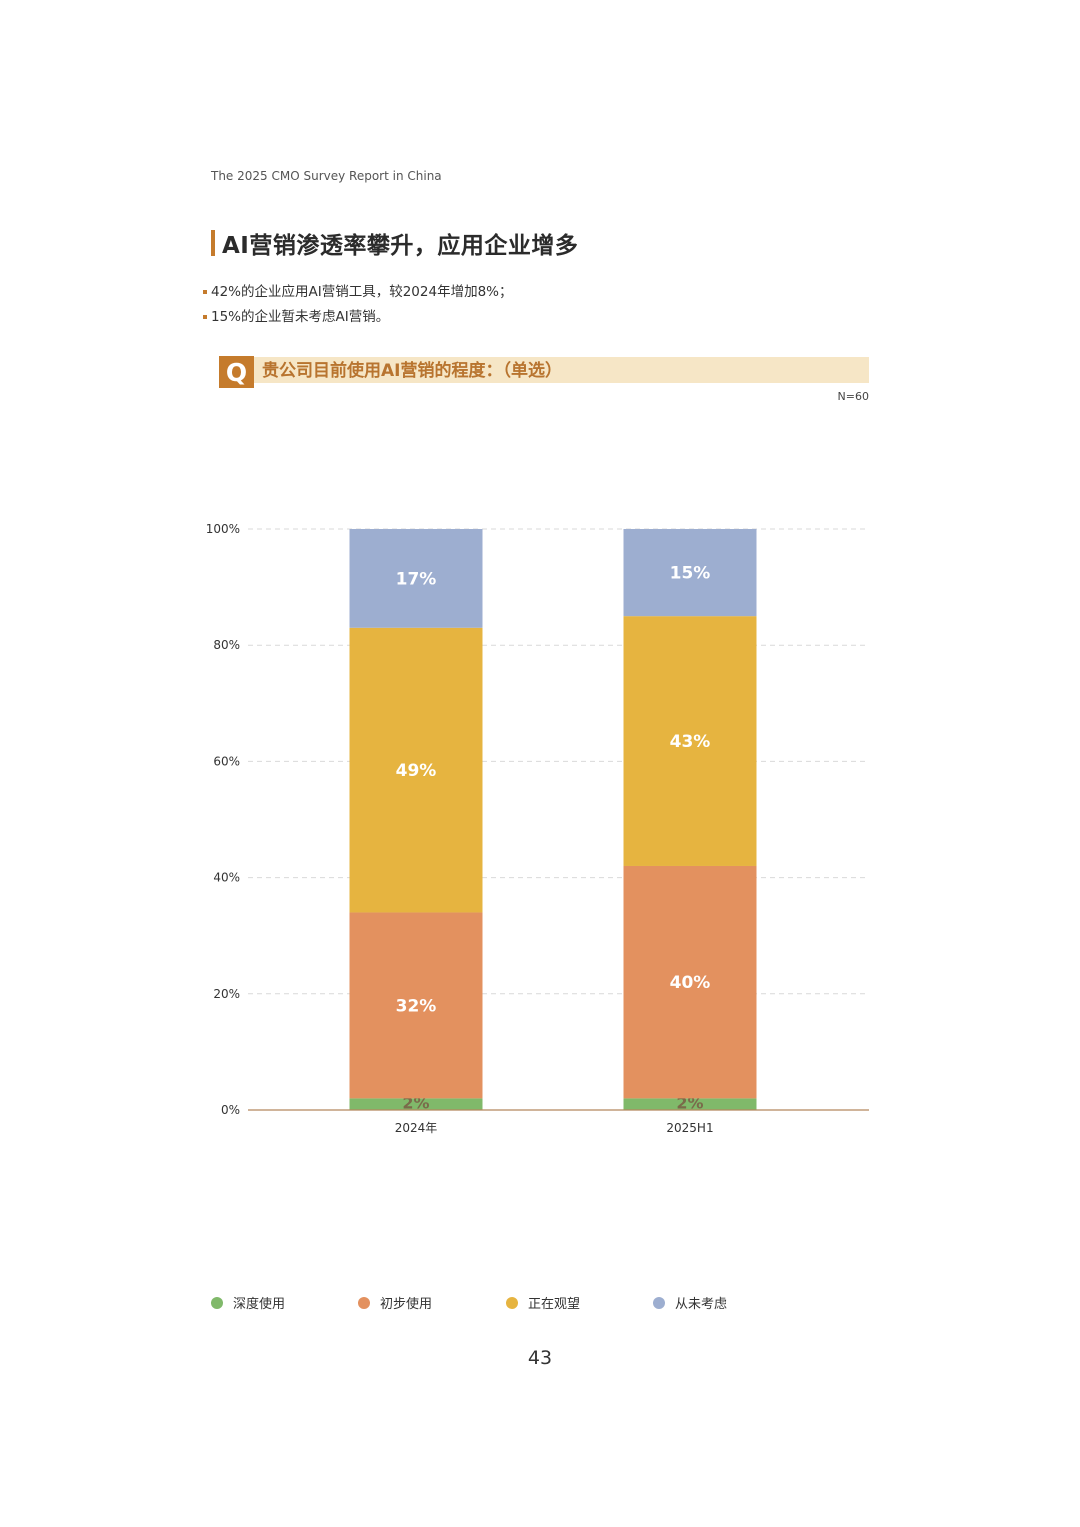 The image size is (1080, 1527). Describe the element at coordinates (400, 246) in the screenshot. I see `section-title-text: AI营销渗透率攀升，应用企业增多` at that location.